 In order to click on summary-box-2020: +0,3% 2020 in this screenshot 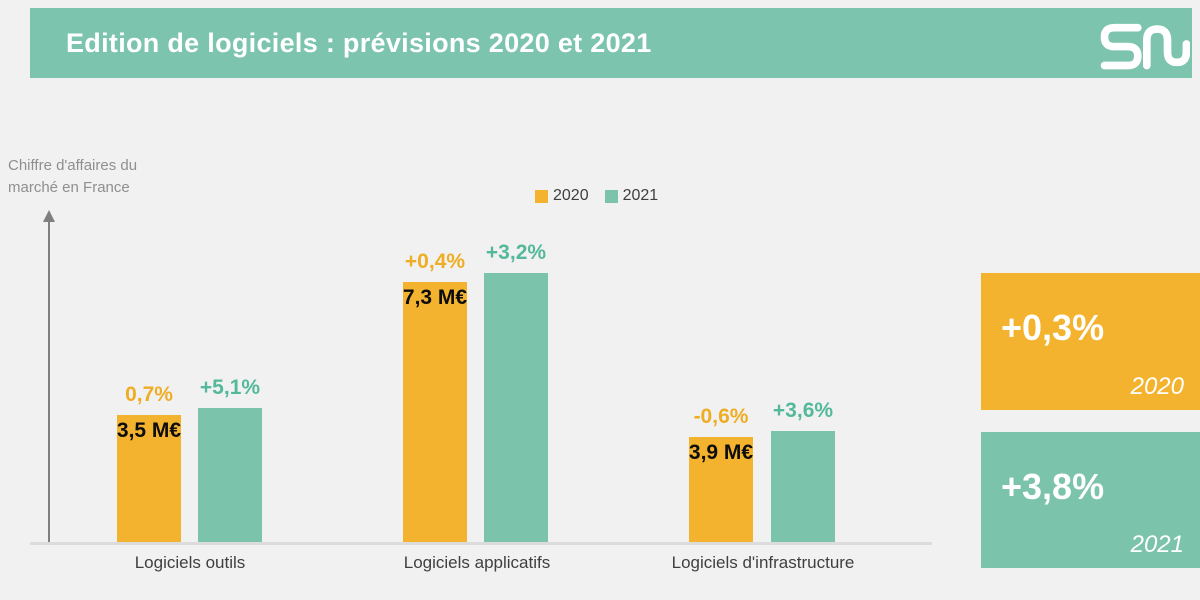, I will do `click(1090, 341)`.